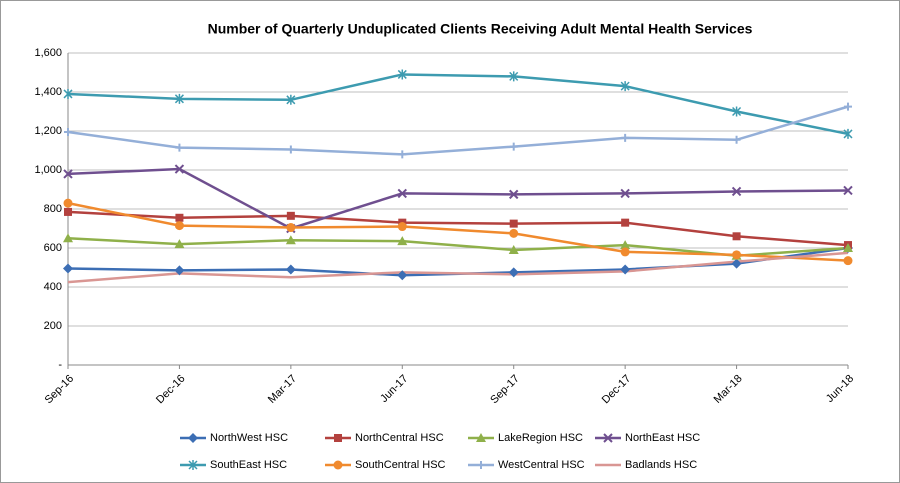 The width and height of the screenshot is (900, 483). I want to click on y-tick-label: 400, so click(53, 287).